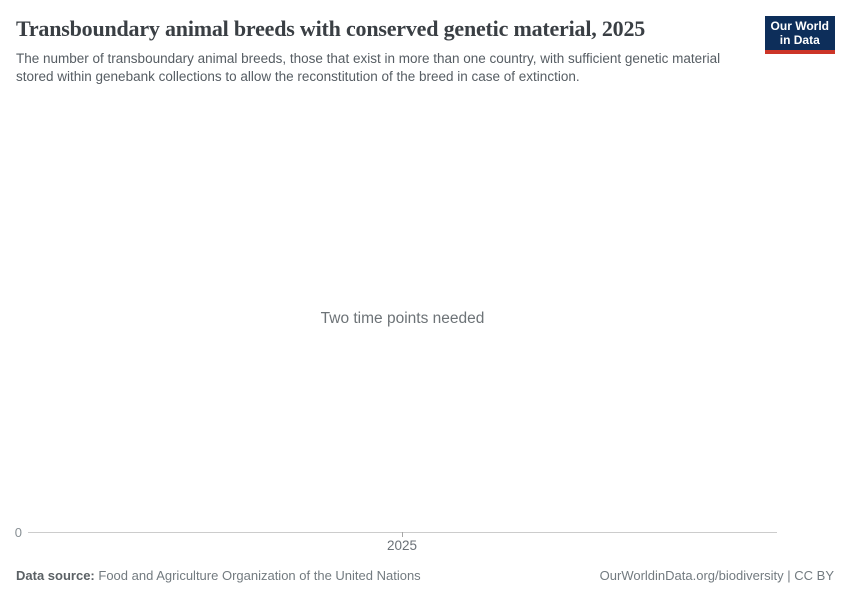 This screenshot has width=850, height=600. Describe the element at coordinates (799, 26) in the screenshot. I see `owid-logo-line1: Our World` at that location.